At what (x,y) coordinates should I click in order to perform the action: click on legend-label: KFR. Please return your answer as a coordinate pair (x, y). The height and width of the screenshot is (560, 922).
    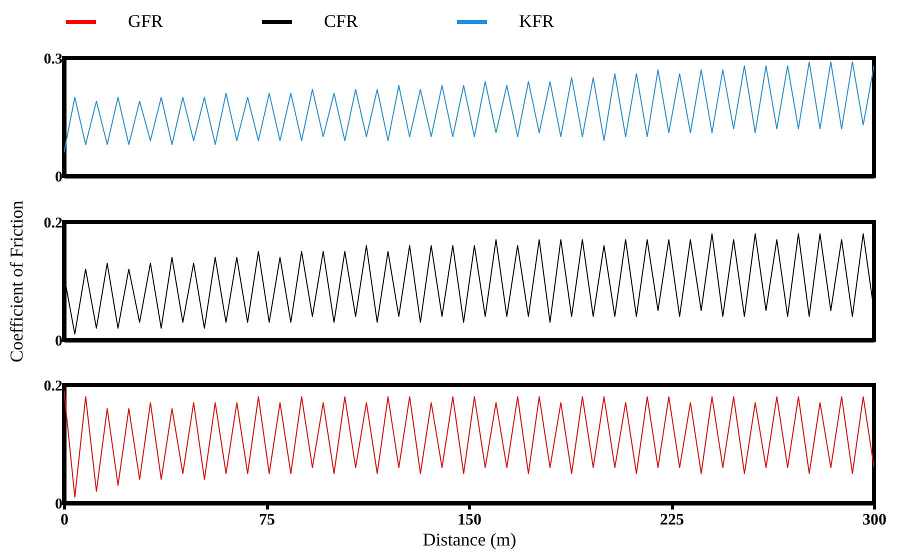
    Looking at the image, I should click on (536, 21).